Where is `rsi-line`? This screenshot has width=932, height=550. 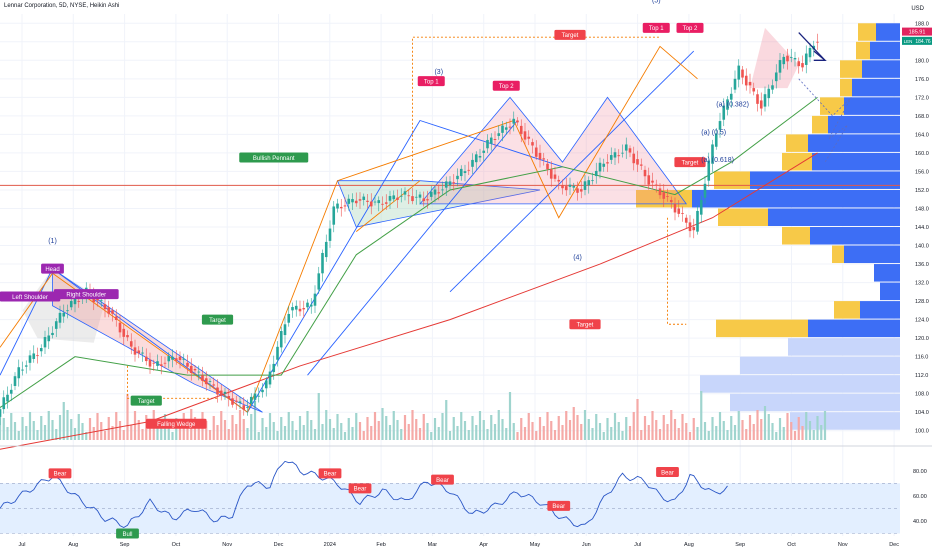 rsi-line is located at coordinates (364, 494).